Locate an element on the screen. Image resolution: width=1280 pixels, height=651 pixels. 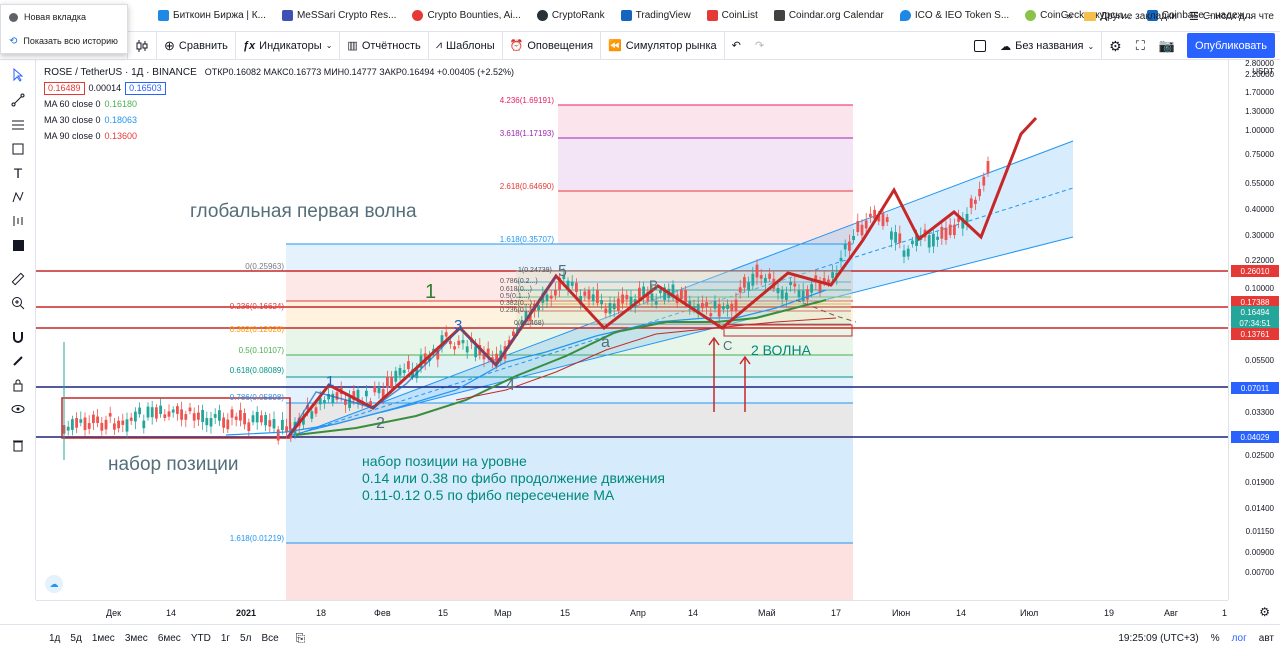
publish-button: Опубликовать is located at coordinates (1231, 45).